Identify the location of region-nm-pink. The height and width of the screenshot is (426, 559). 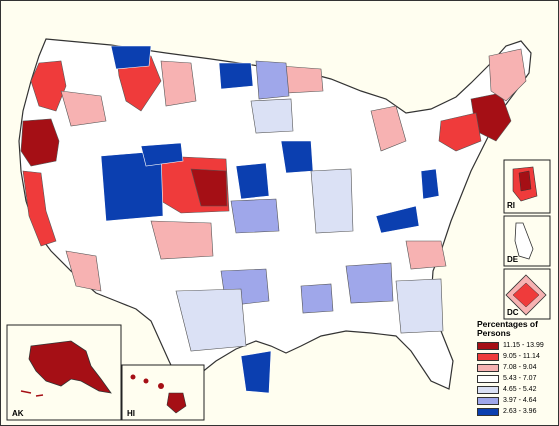
(182, 240).